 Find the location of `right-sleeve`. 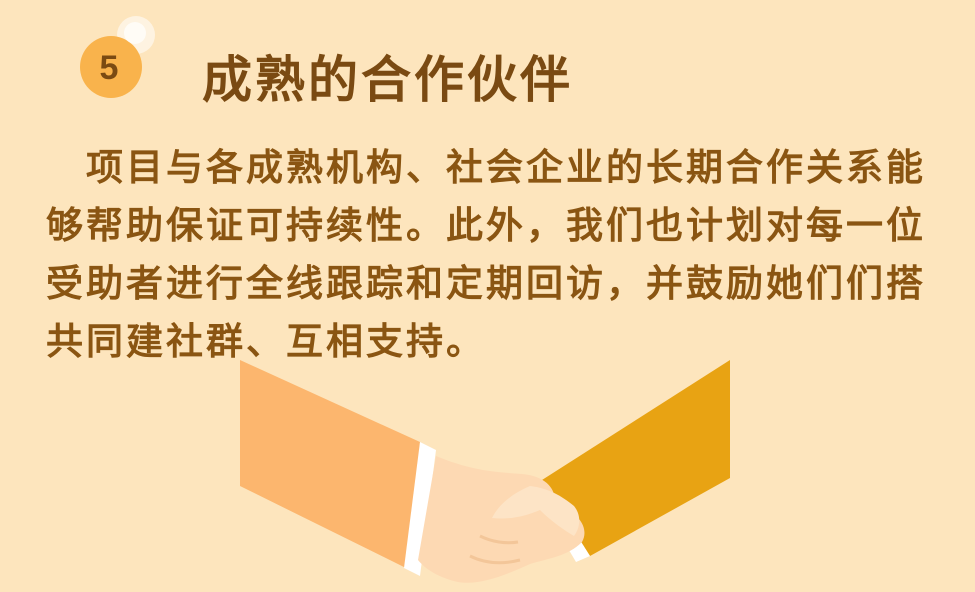

right-sleeve is located at coordinates (636, 458).